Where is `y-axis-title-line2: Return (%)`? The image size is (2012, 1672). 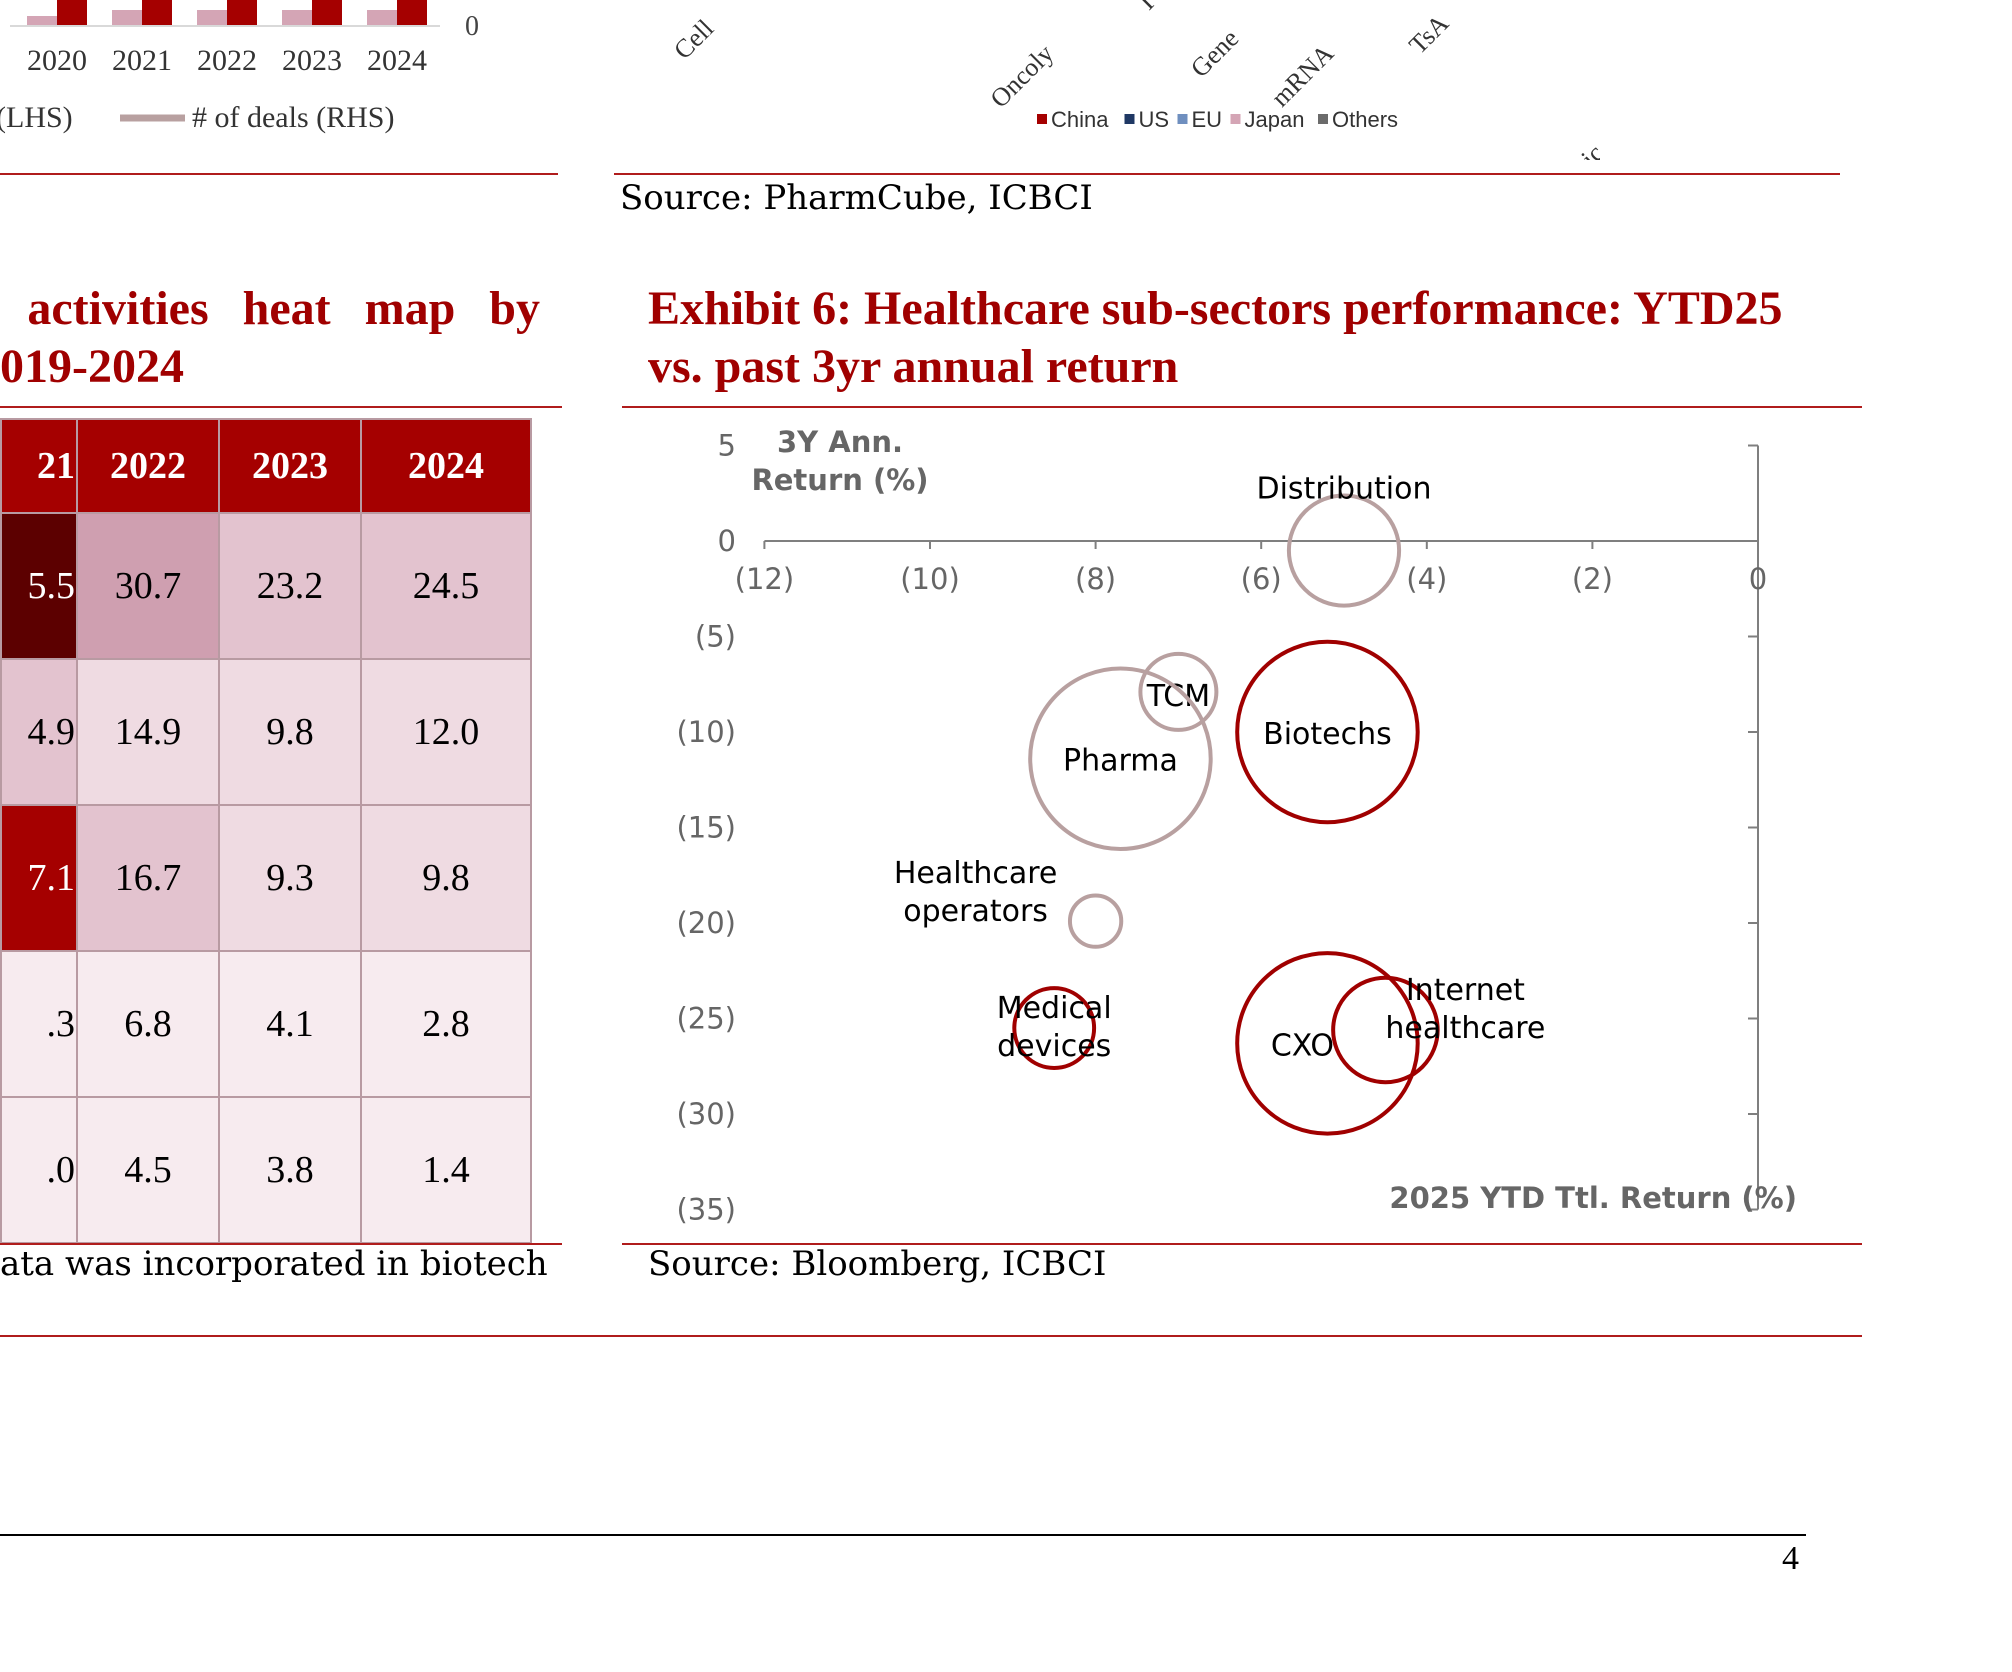 y-axis-title-line2: Return (%) is located at coordinates (839, 480).